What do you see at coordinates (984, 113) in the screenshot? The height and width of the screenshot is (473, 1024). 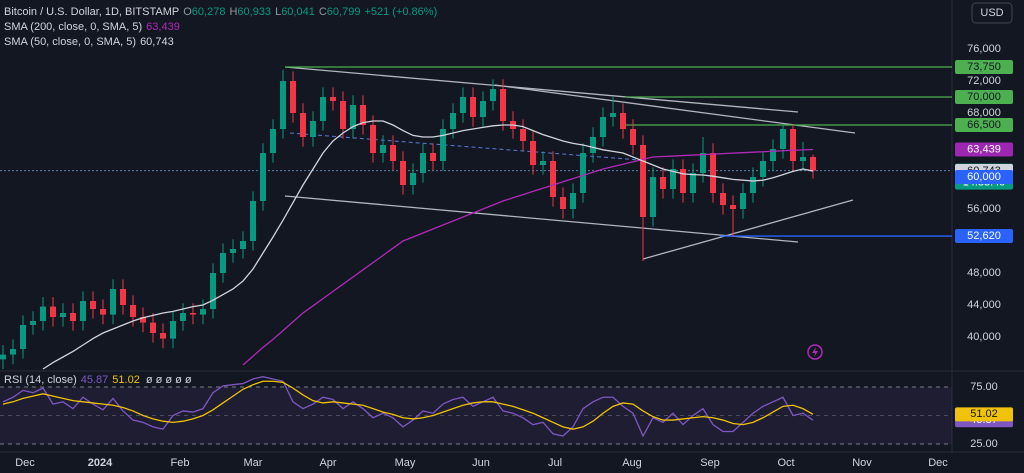 I see `y-tick-label: 68,000` at bounding box center [984, 113].